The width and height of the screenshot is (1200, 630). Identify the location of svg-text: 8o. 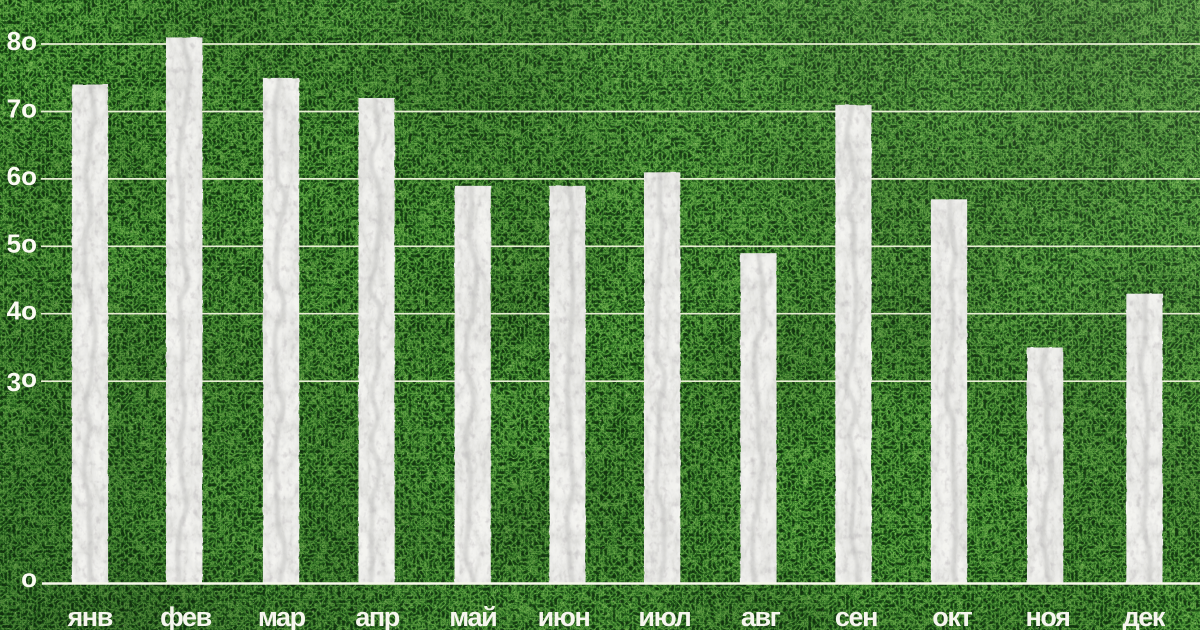
(22, 41).